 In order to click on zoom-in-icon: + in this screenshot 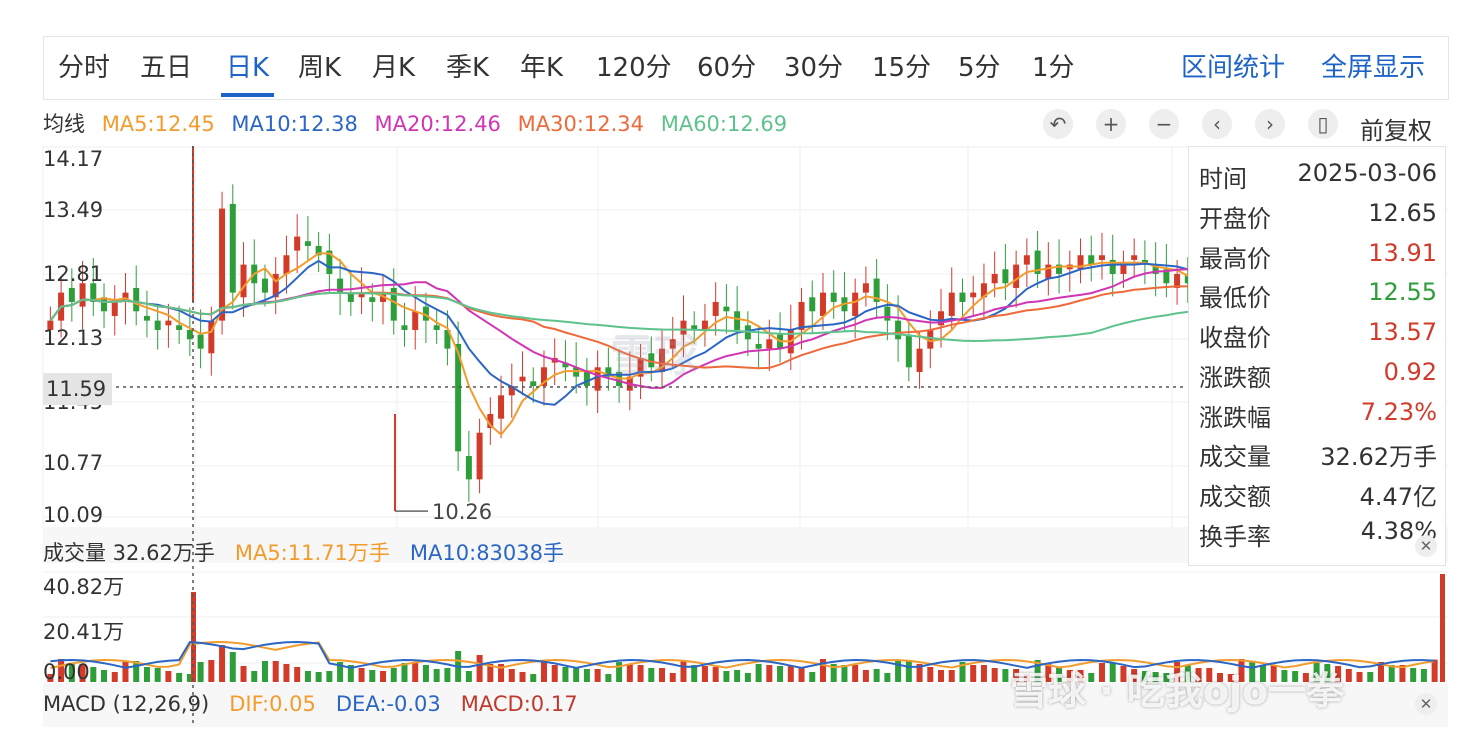, I will do `click(1111, 124)`.